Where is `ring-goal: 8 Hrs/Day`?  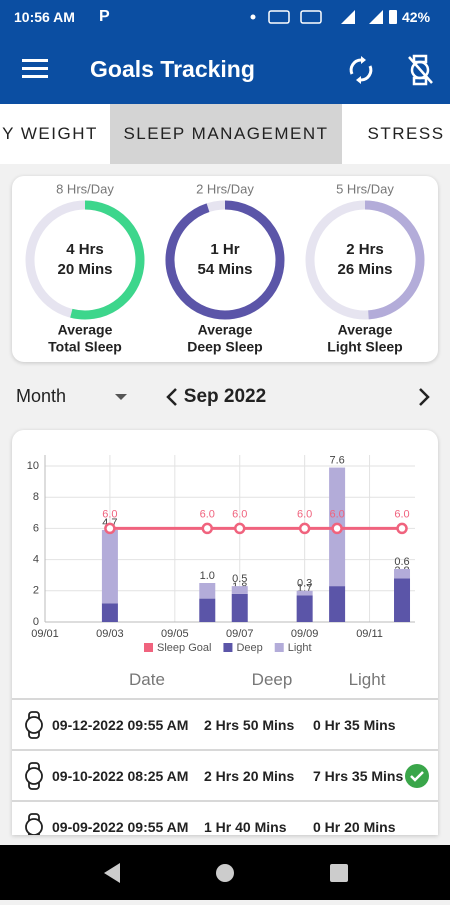 ring-goal: 8 Hrs/Day is located at coordinates (85, 188).